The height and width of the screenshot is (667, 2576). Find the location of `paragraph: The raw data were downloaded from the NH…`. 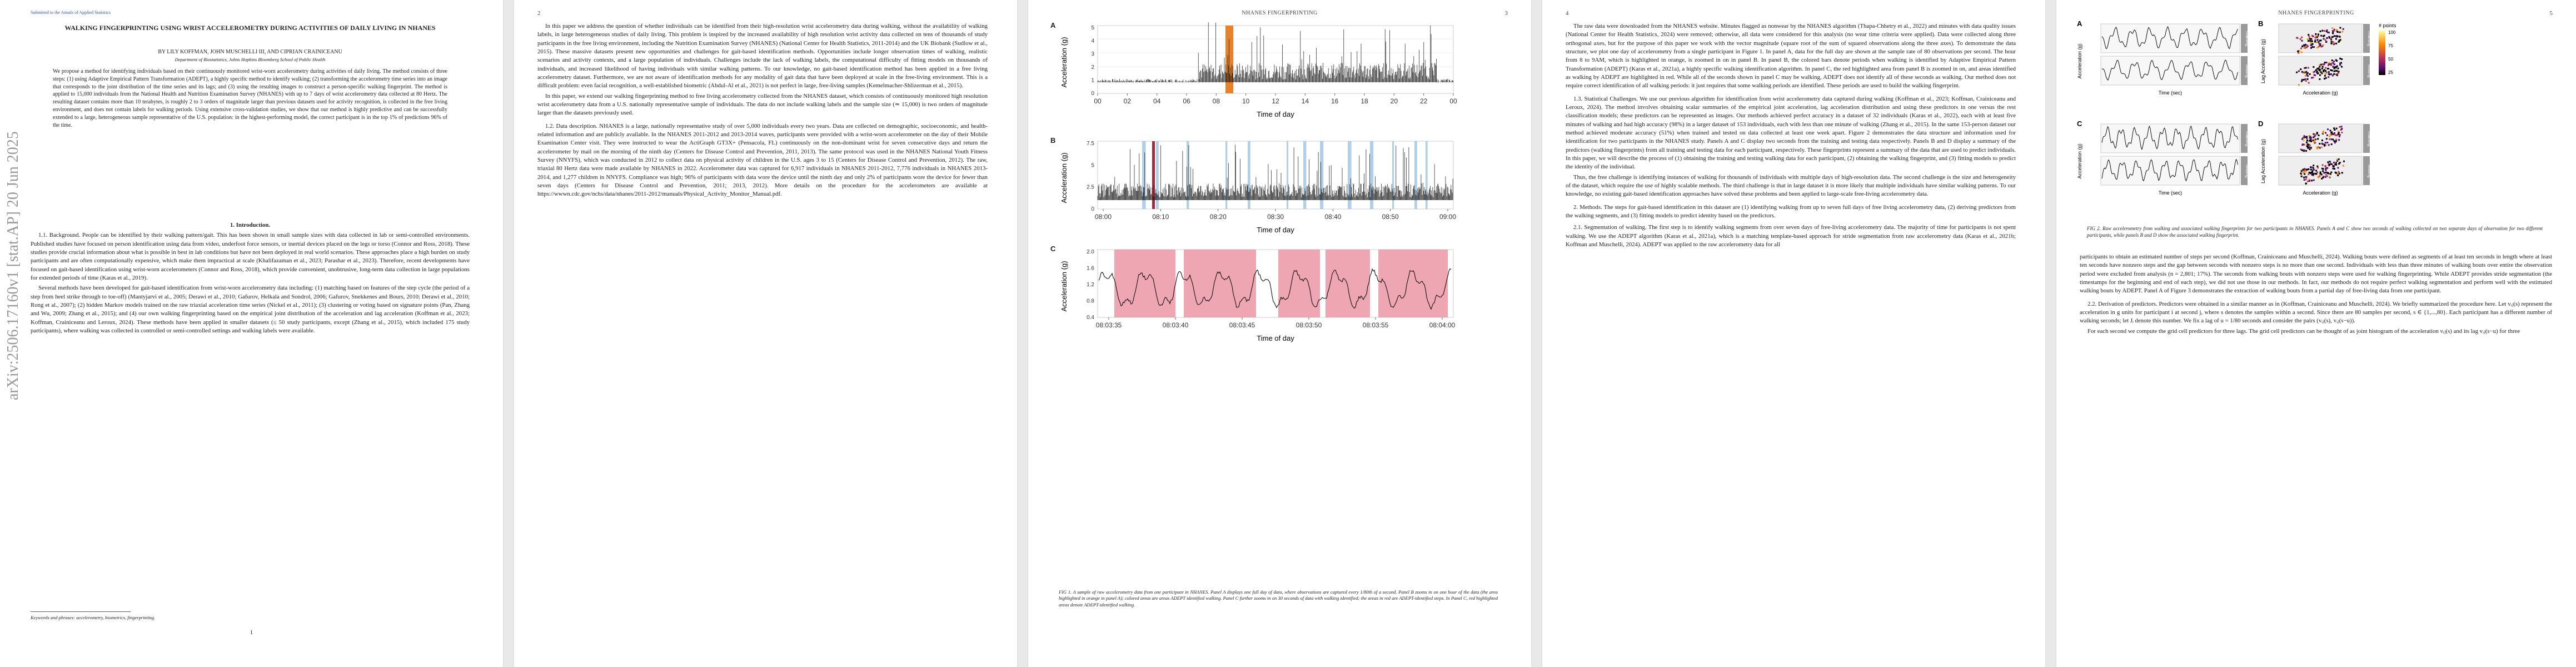

paragraph: The raw data were downloaded from the NH… is located at coordinates (1791, 56).